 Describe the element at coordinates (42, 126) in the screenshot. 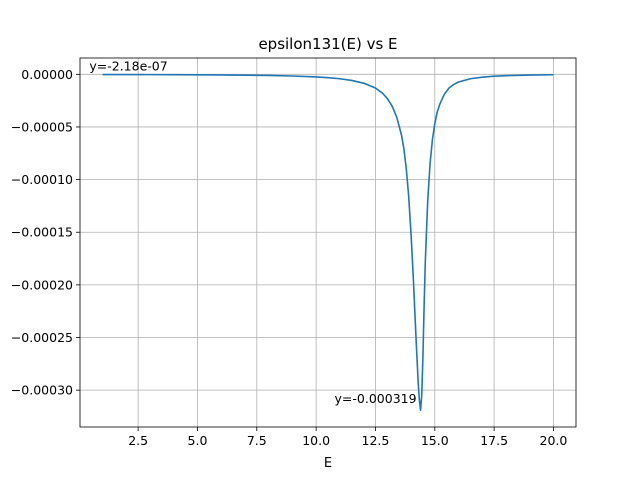

I see `y-tick-label: −0.00005` at that location.